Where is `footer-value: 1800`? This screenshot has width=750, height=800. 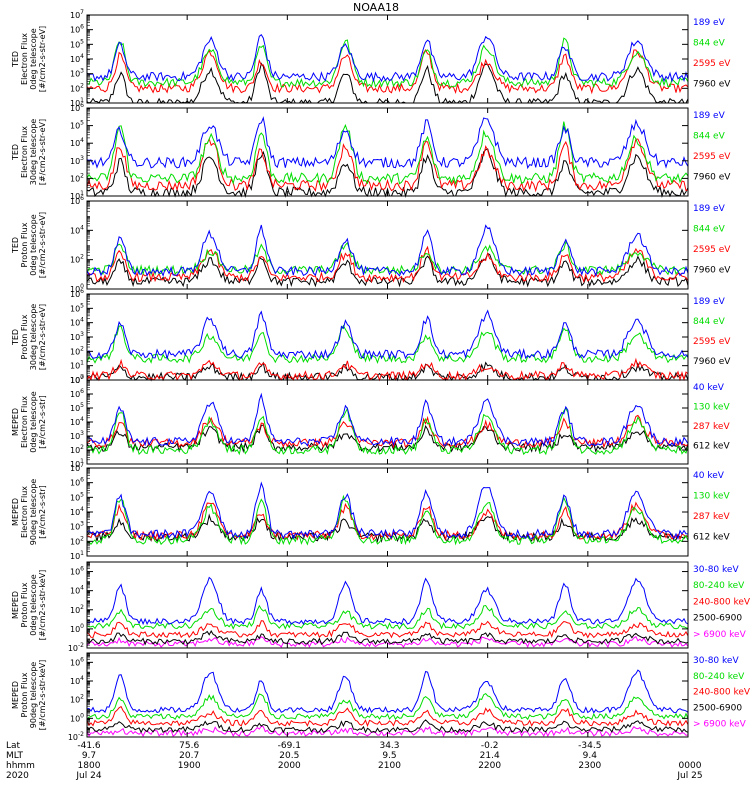 footer-value: 1800 is located at coordinates (89, 766).